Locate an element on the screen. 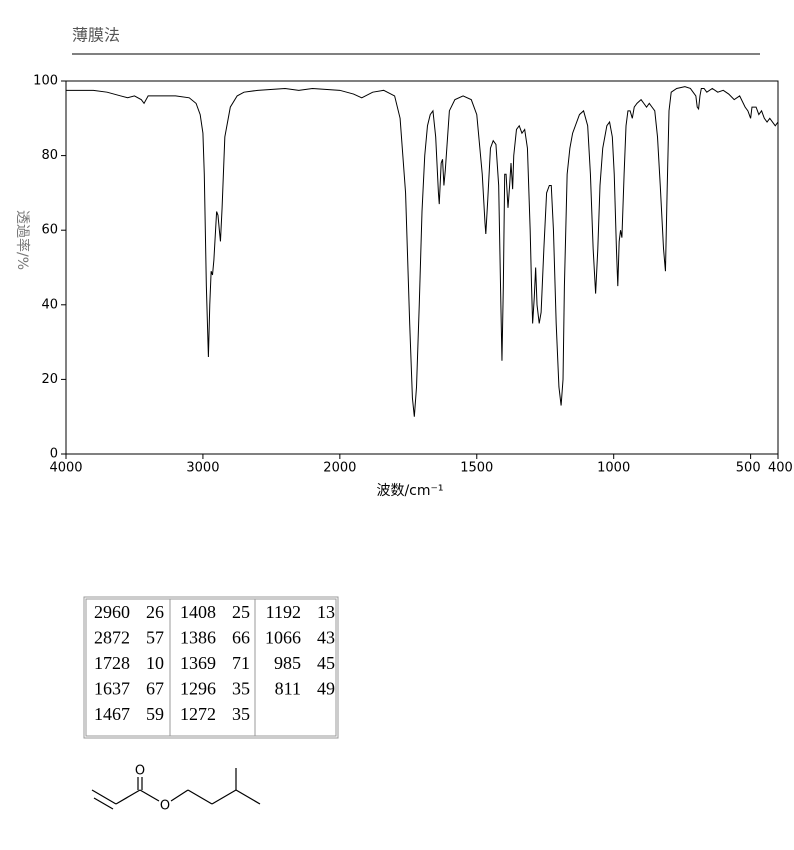 The width and height of the screenshot is (794, 850). y-tick-label: 60 is located at coordinates (49, 230).